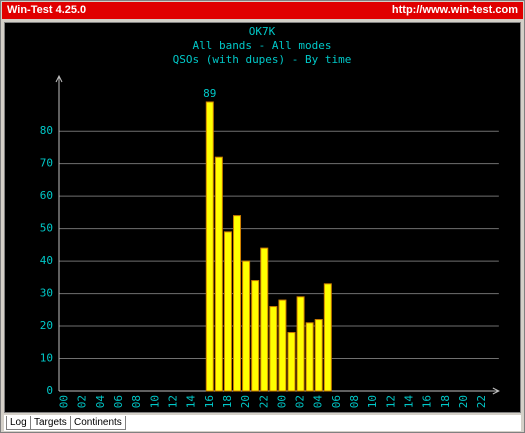 The width and height of the screenshot is (525, 433). I want to click on y-tick-label: 10, so click(46, 358).